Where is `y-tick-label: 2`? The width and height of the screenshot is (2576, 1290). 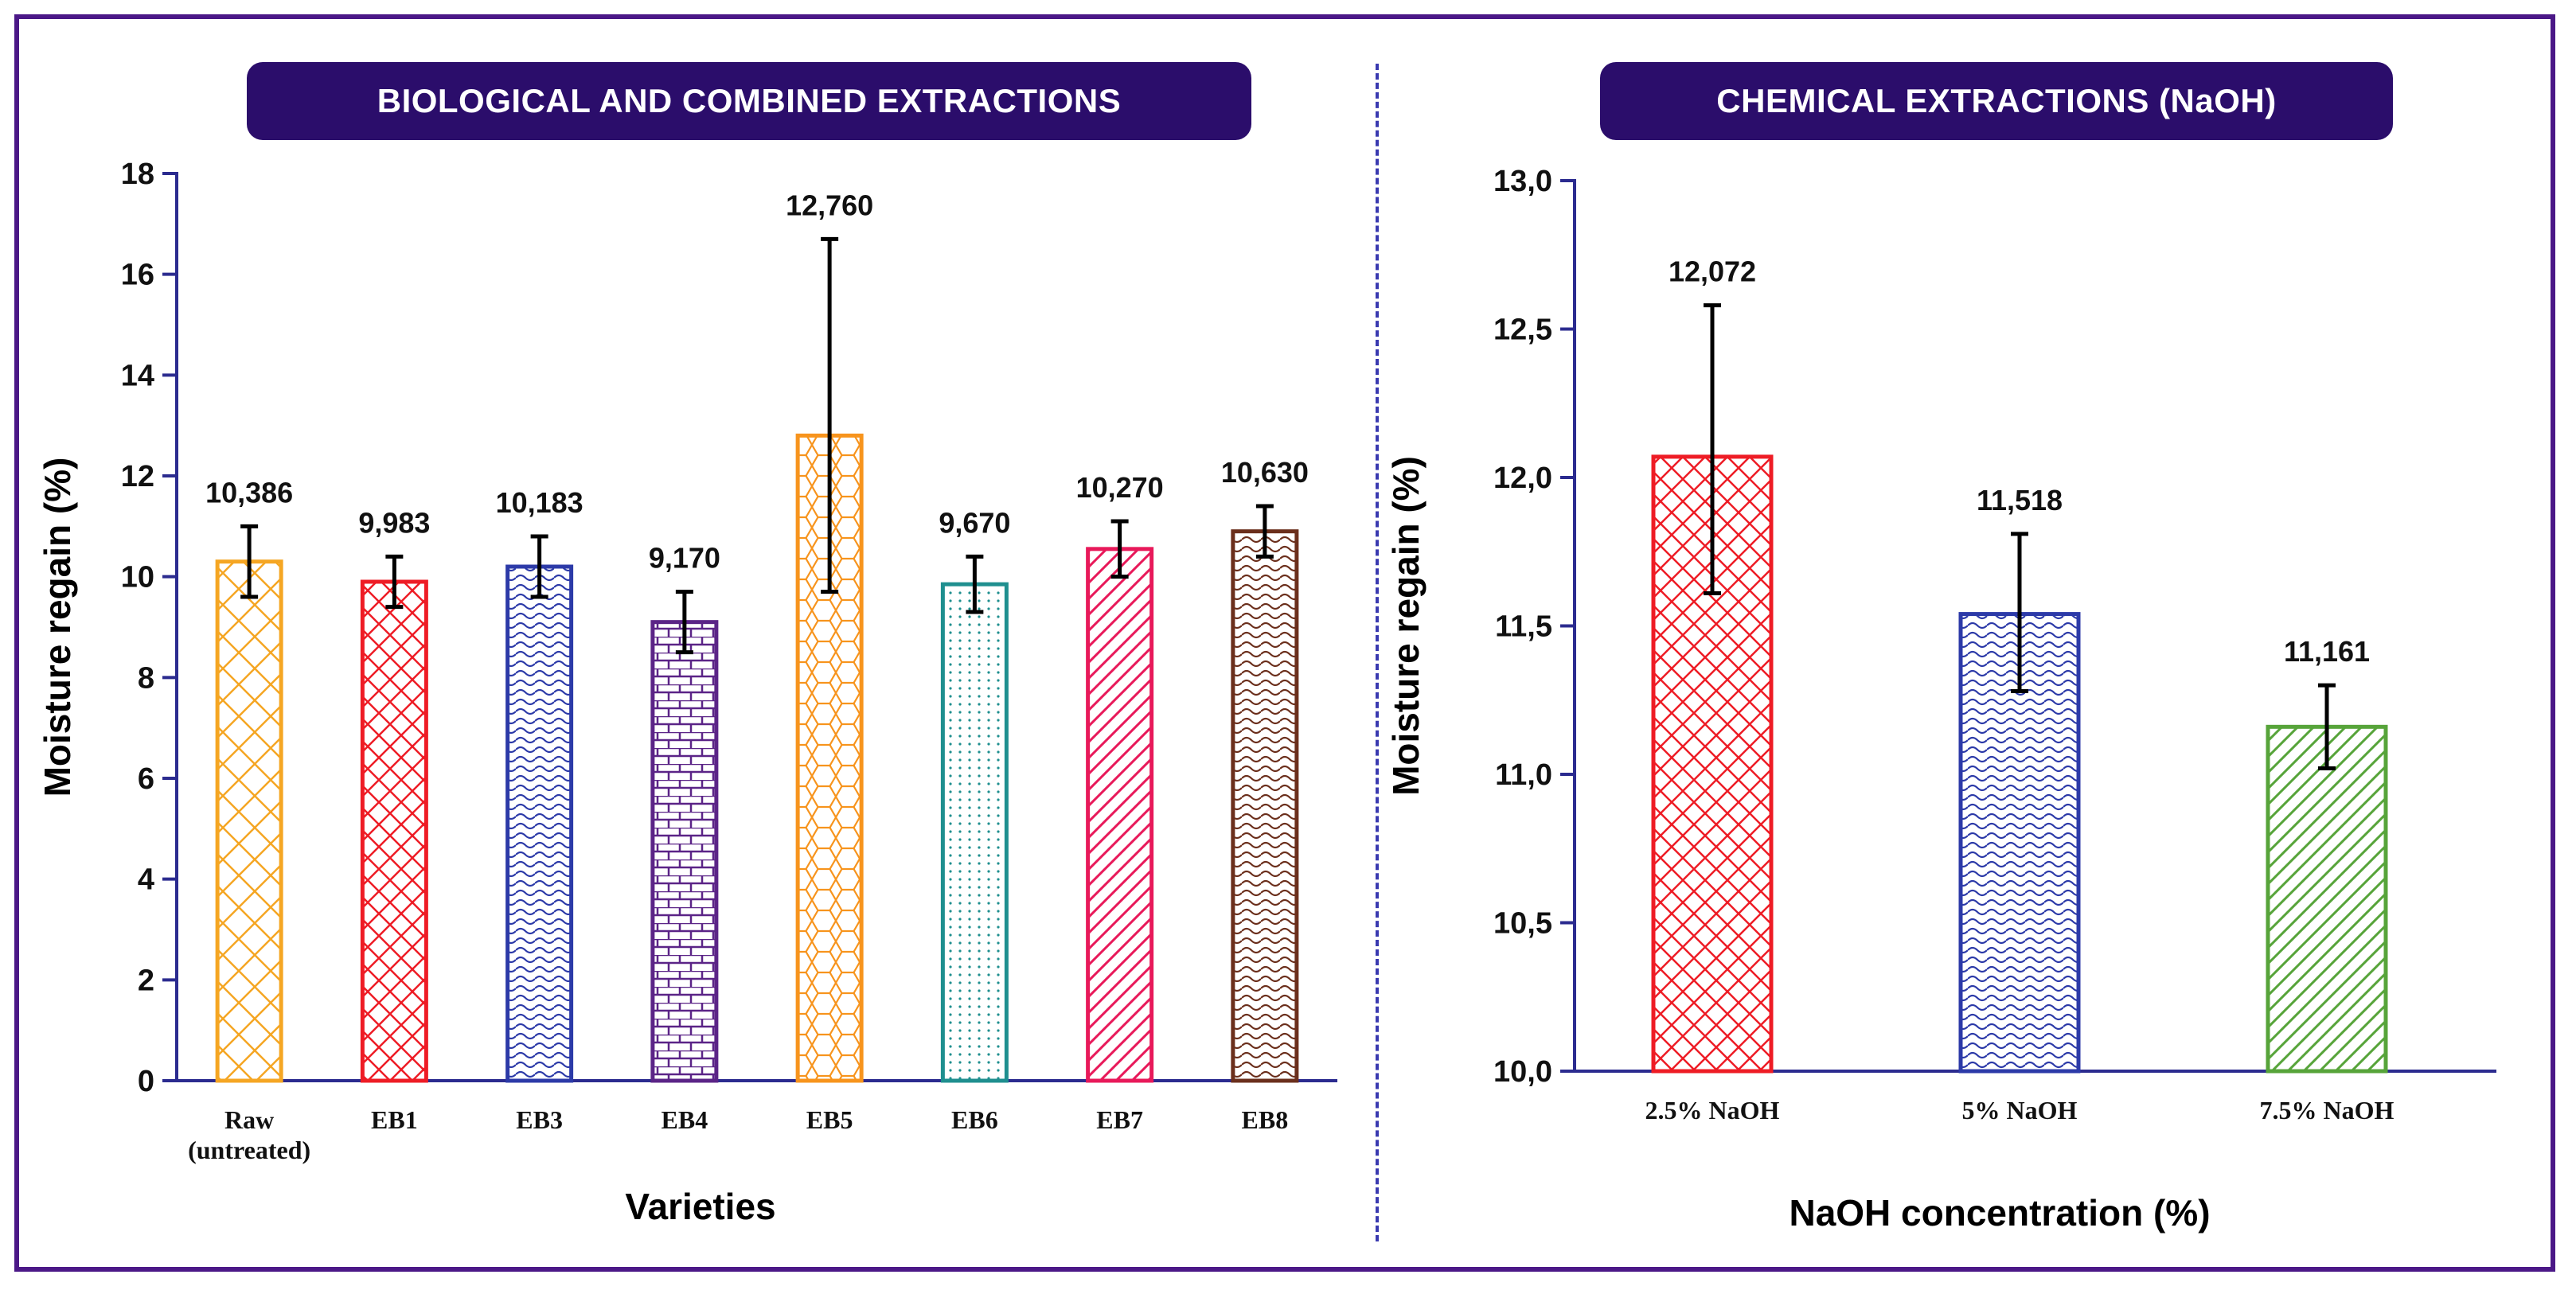 y-tick-label: 2 is located at coordinates (146, 981).